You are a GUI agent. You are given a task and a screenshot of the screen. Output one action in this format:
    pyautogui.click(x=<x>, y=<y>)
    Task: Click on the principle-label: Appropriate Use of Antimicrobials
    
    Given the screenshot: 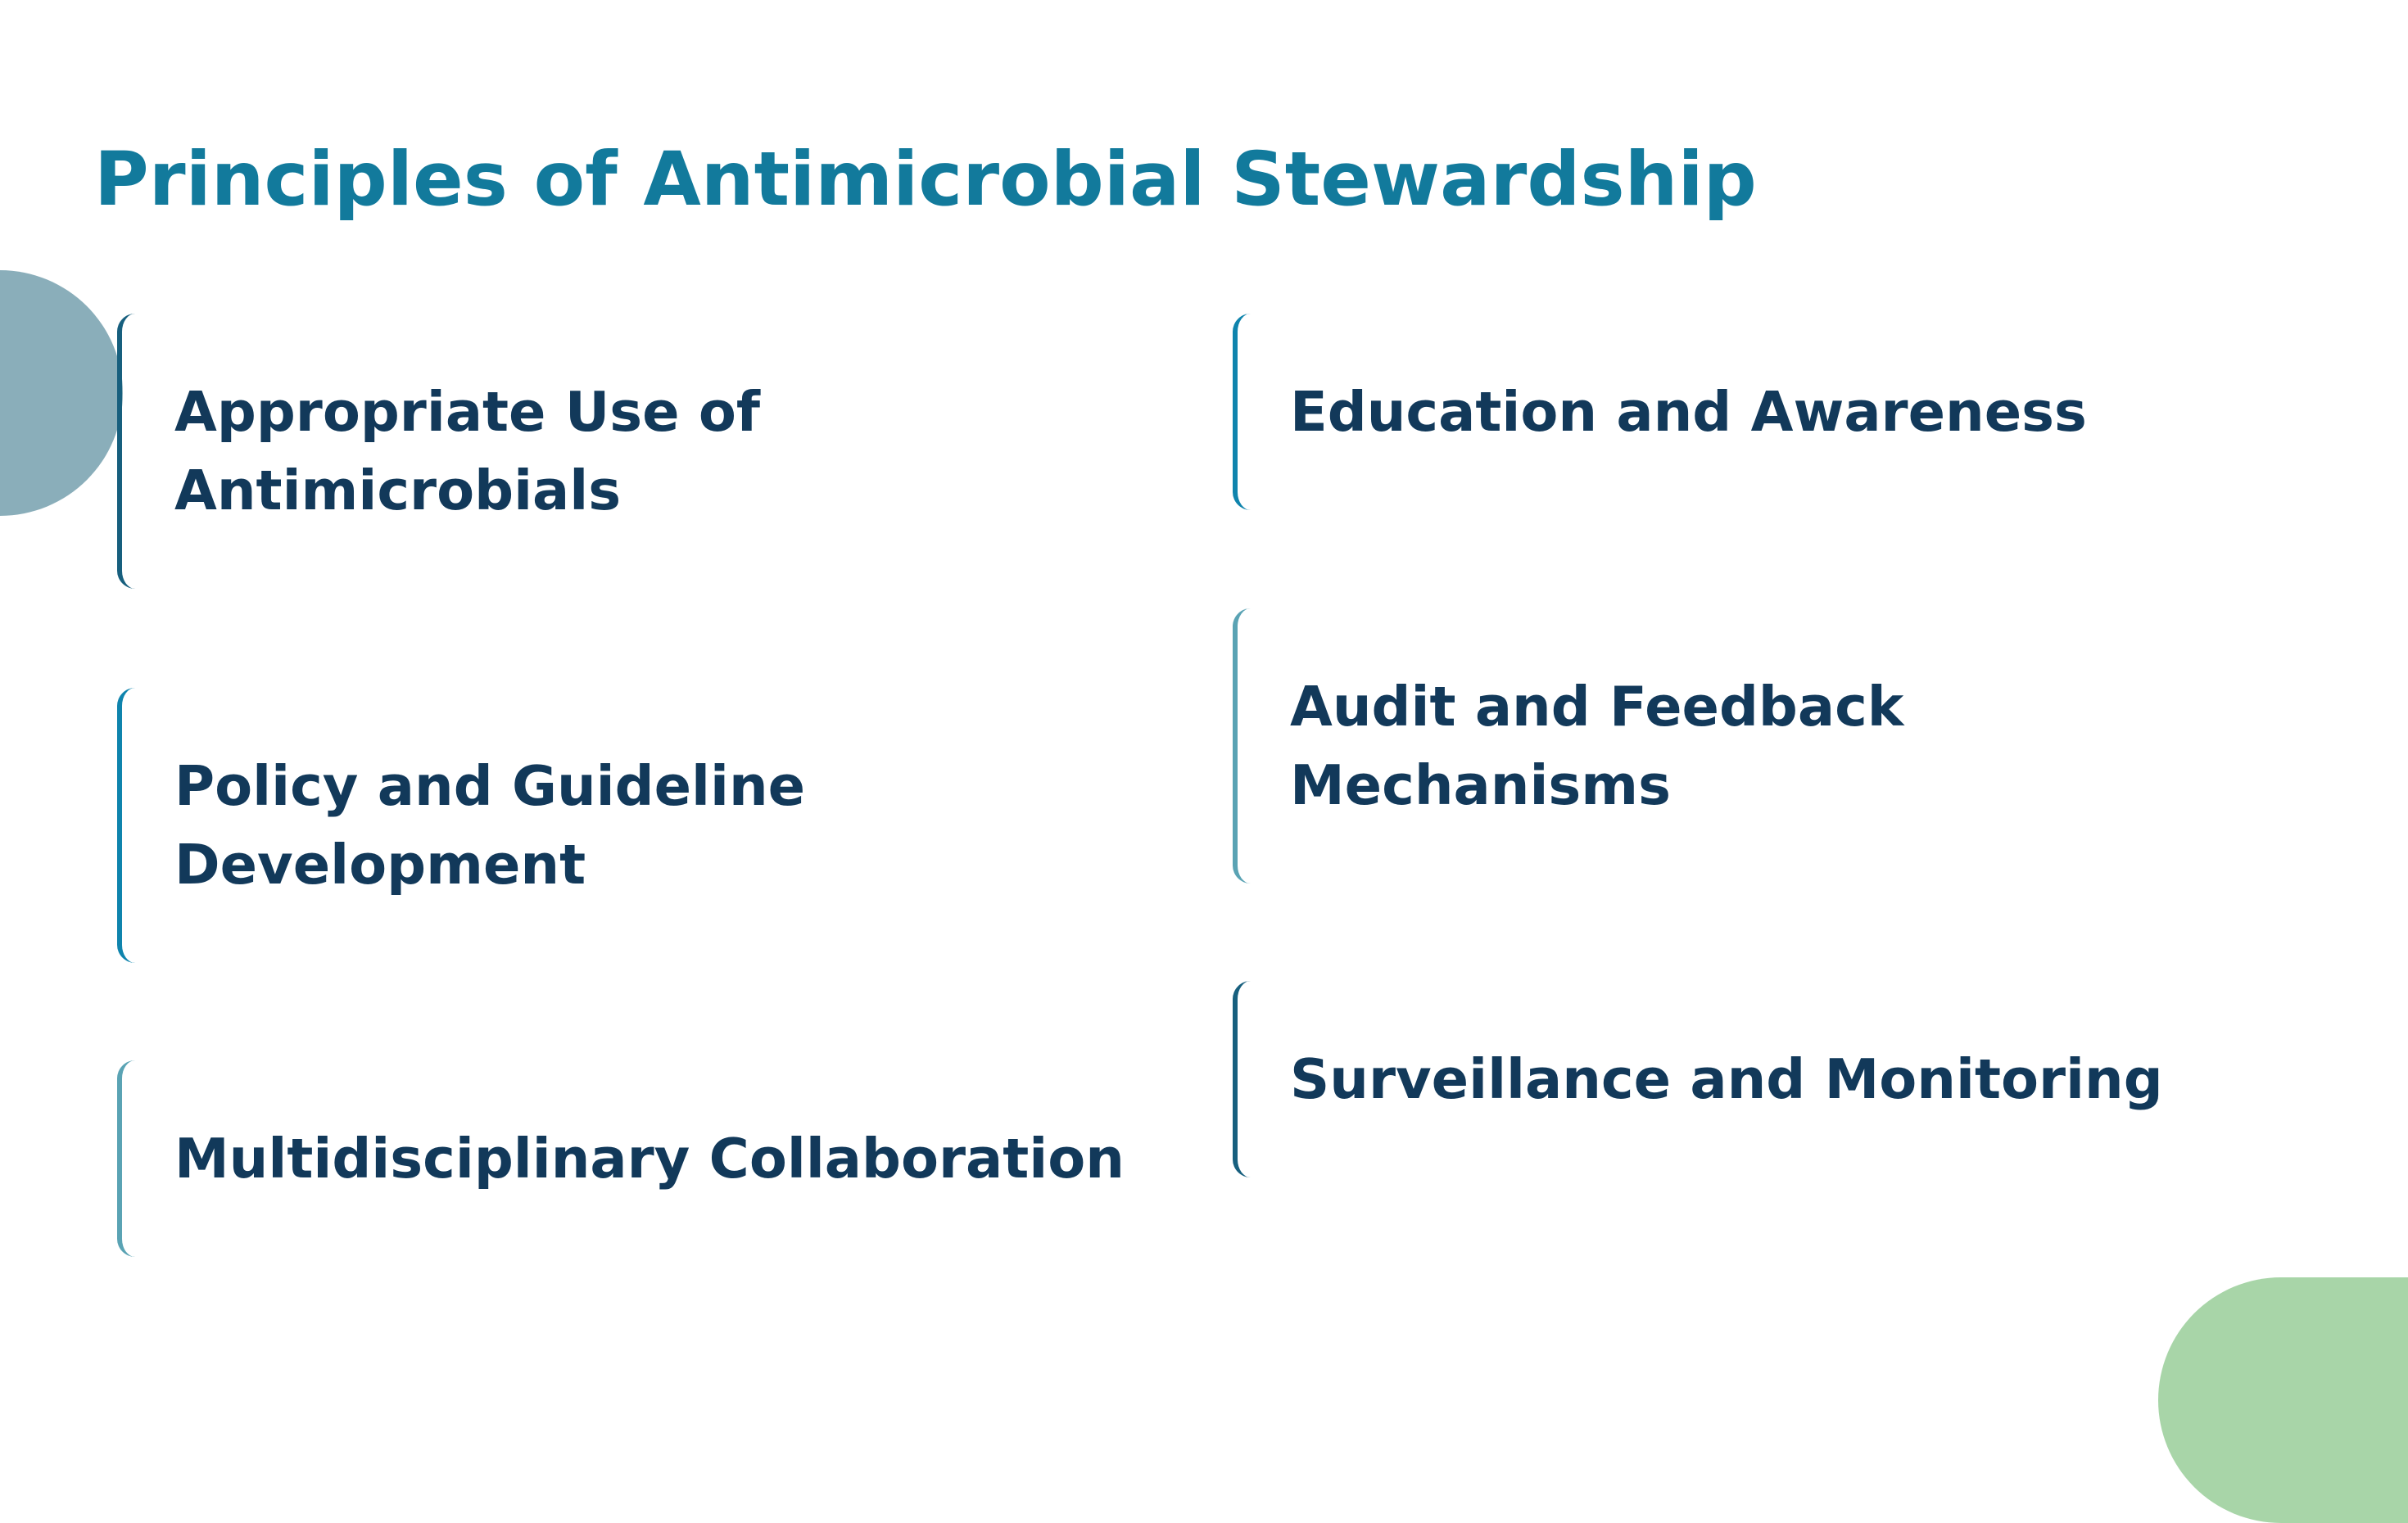 What is the action you would take?
    pyautogui.click(x=467, y=451)
    